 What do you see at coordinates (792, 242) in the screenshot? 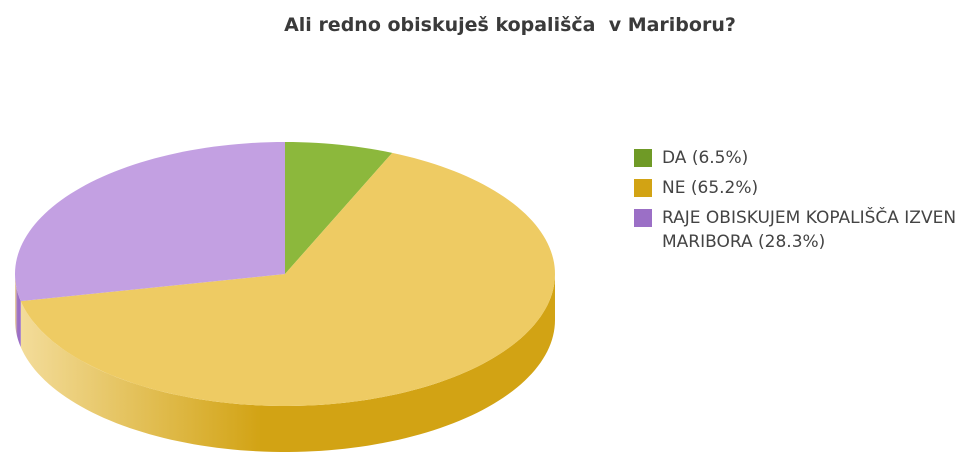
I see `legend-value: (28.3%)` at bounding box center [792, 242].